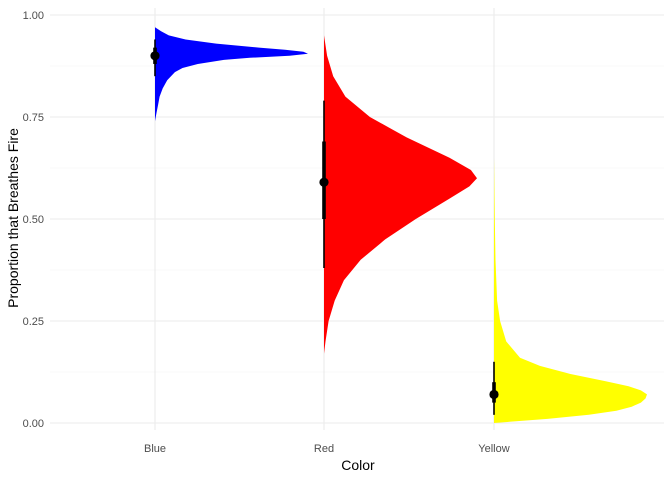  I want to click on y-tick-label: 0.25, so click(33, 322).